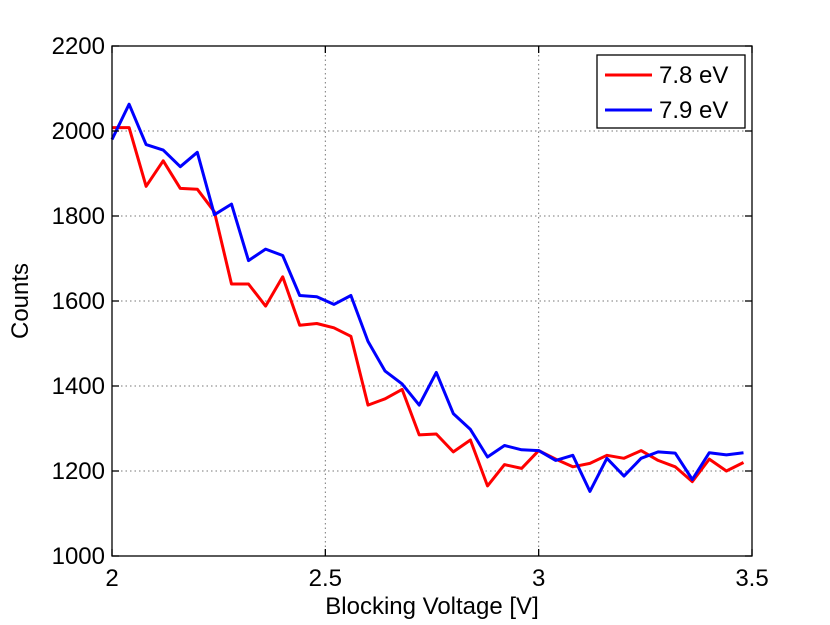 This screenshot has height=625, width=830. Describe the element at coordinates (78, 216) in the screenshot. I see `y-tick-label: 1800` at that location.